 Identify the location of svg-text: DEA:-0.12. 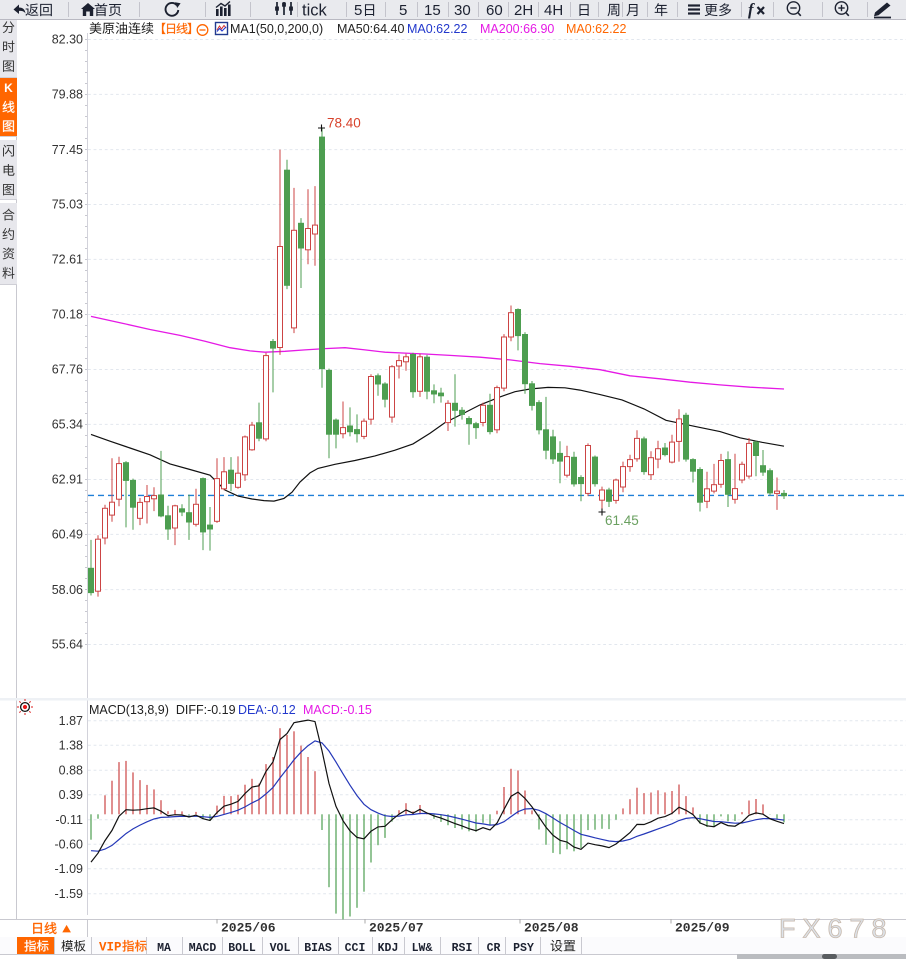
(267, 710).